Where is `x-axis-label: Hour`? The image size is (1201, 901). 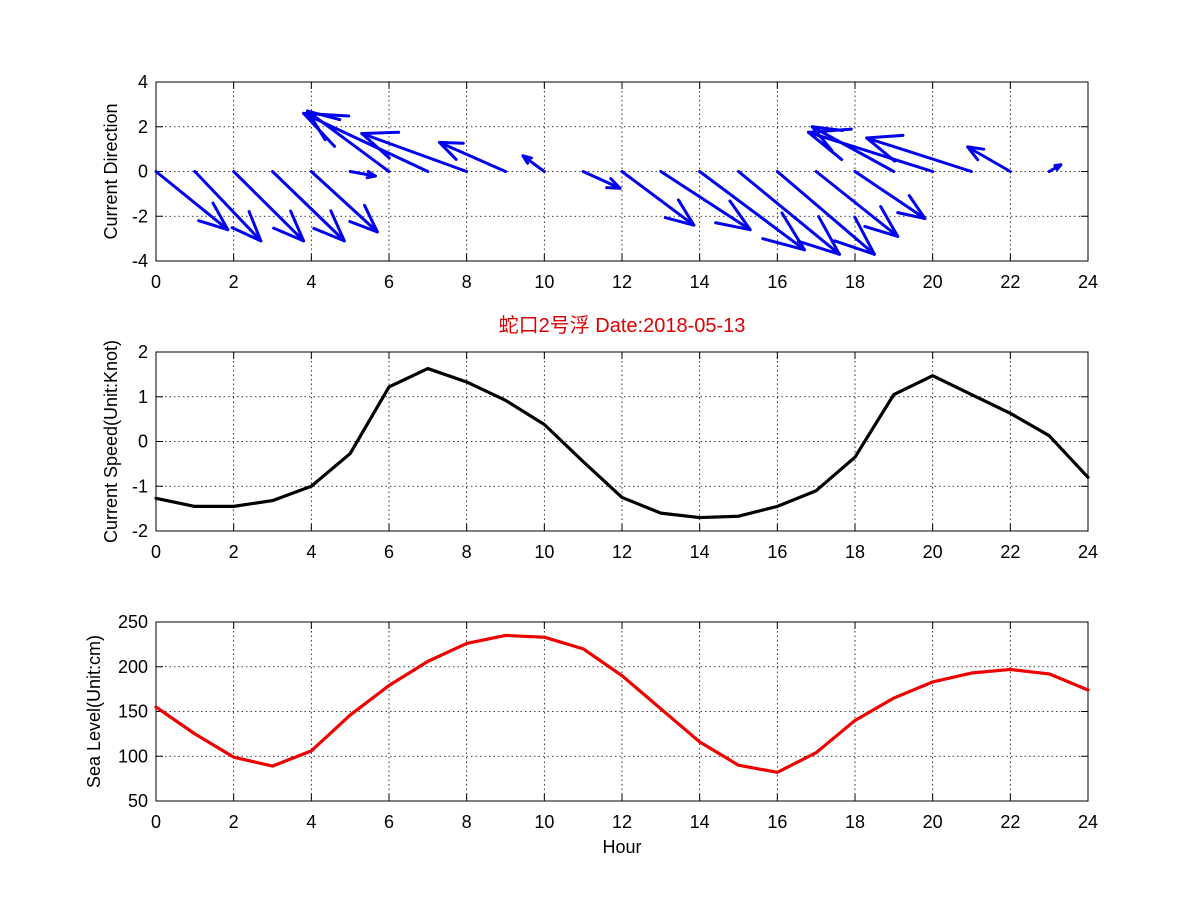 x-axis-label: Hour is located at coordinates (621, 847).